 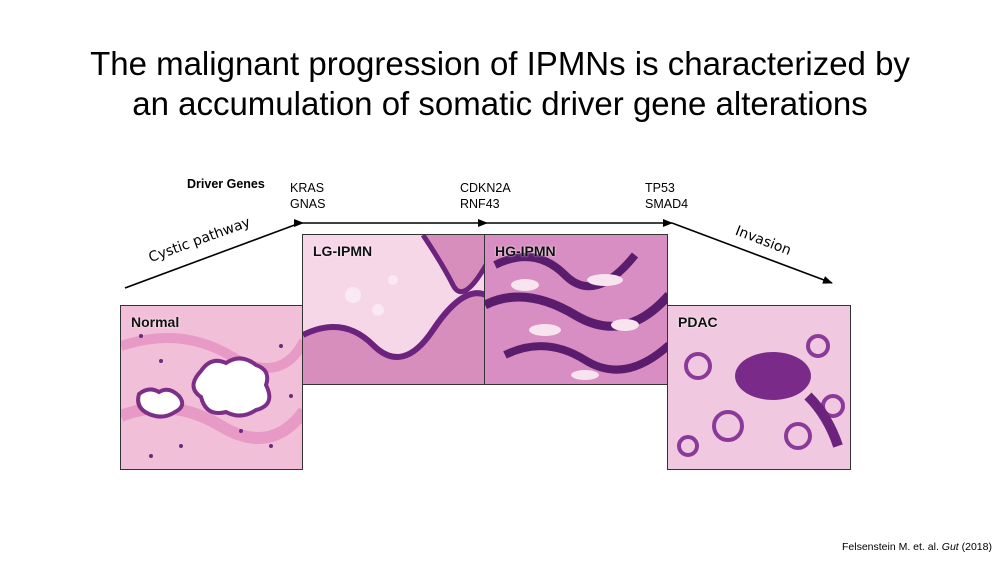 What do you see at coordinates (307, 196) in the screenshot?
I see `gene-group-1: KRAS GNAS` at bounding box center [307, 196].